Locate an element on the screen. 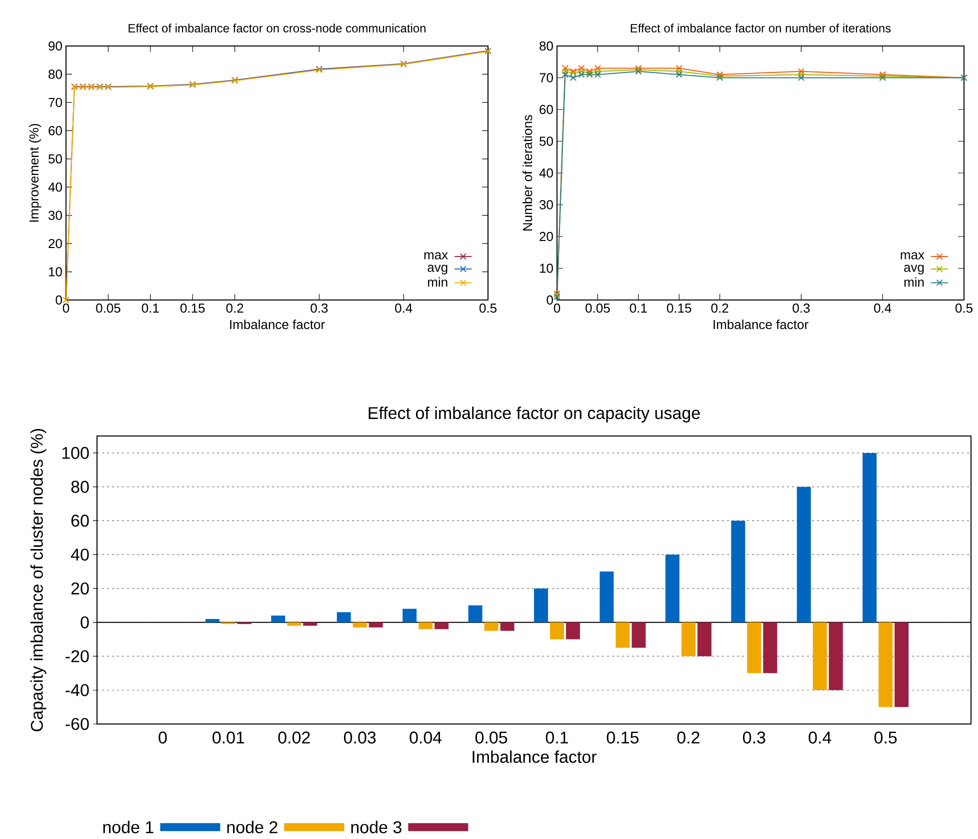 The image size is (978, 839). y-tick-label: 90 is located at coordinates (55, 46).